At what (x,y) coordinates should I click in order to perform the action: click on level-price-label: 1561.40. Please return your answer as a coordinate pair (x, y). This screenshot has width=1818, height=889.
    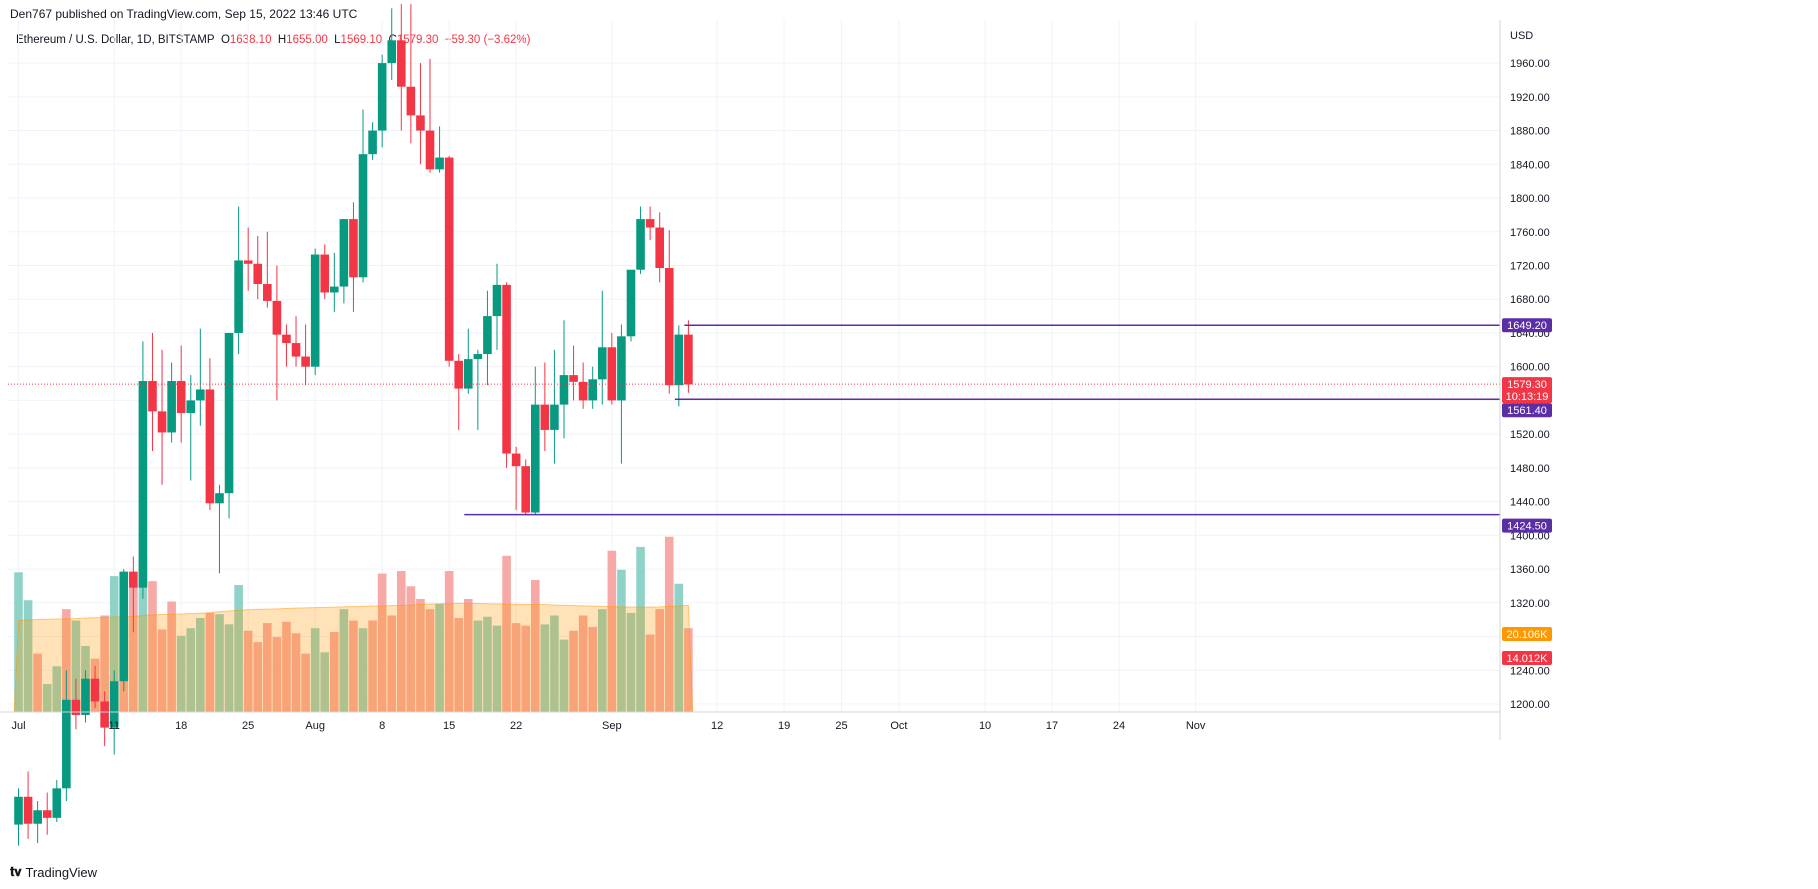
    Looking at the image, I should click on (1527, 411).